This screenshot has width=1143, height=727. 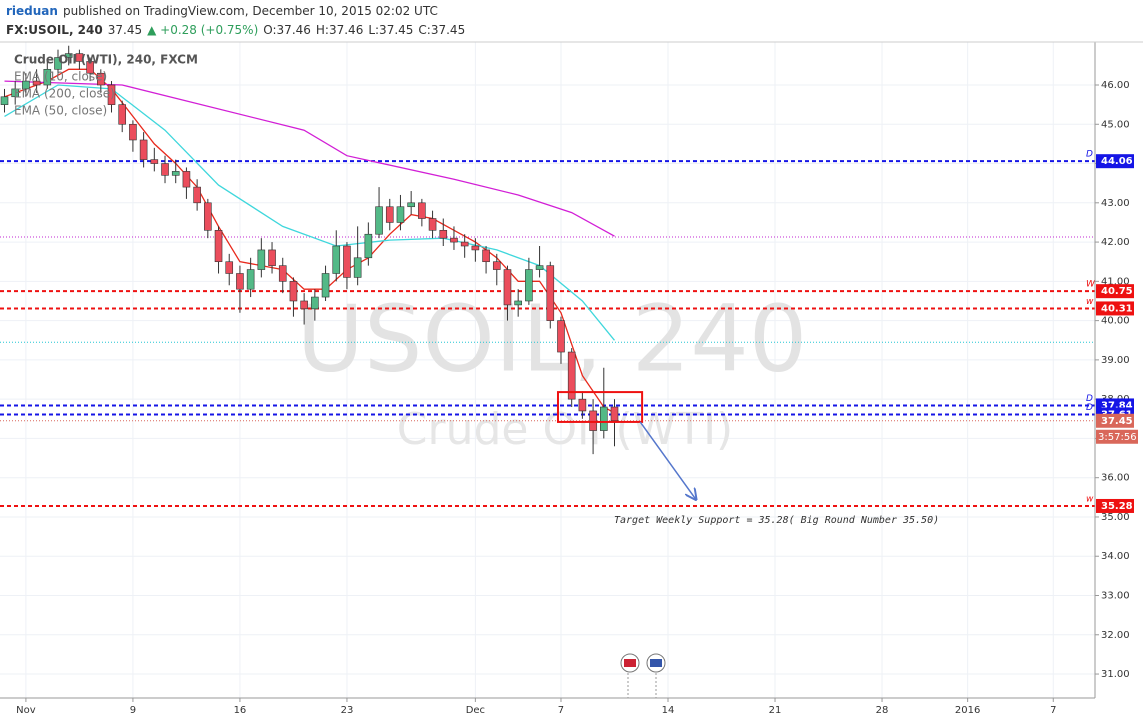 I want to click on level-tag: W, so click(x=1091, y=285).